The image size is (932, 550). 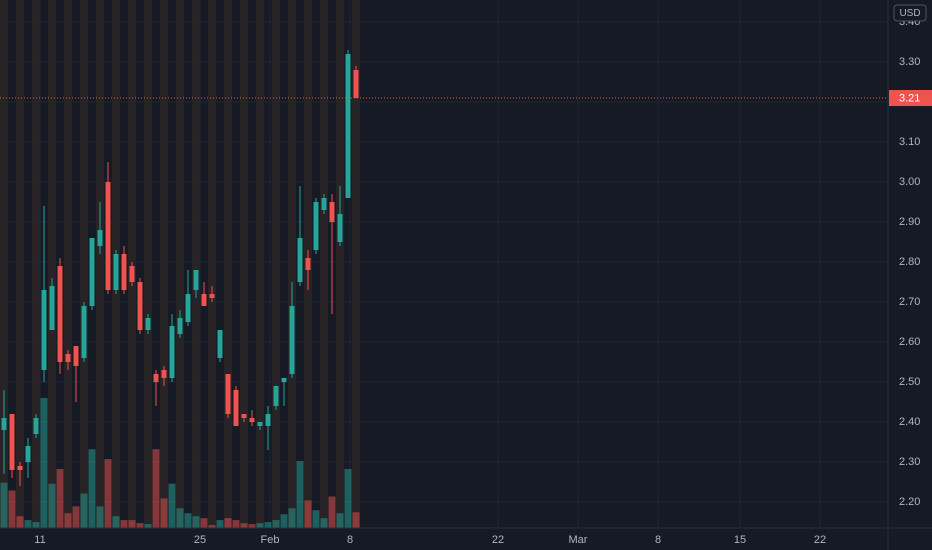 What do you see at coordinates (740, 540) in the screenshot?
I see `x-tick-label: 15` at bounding box center [740, 540].